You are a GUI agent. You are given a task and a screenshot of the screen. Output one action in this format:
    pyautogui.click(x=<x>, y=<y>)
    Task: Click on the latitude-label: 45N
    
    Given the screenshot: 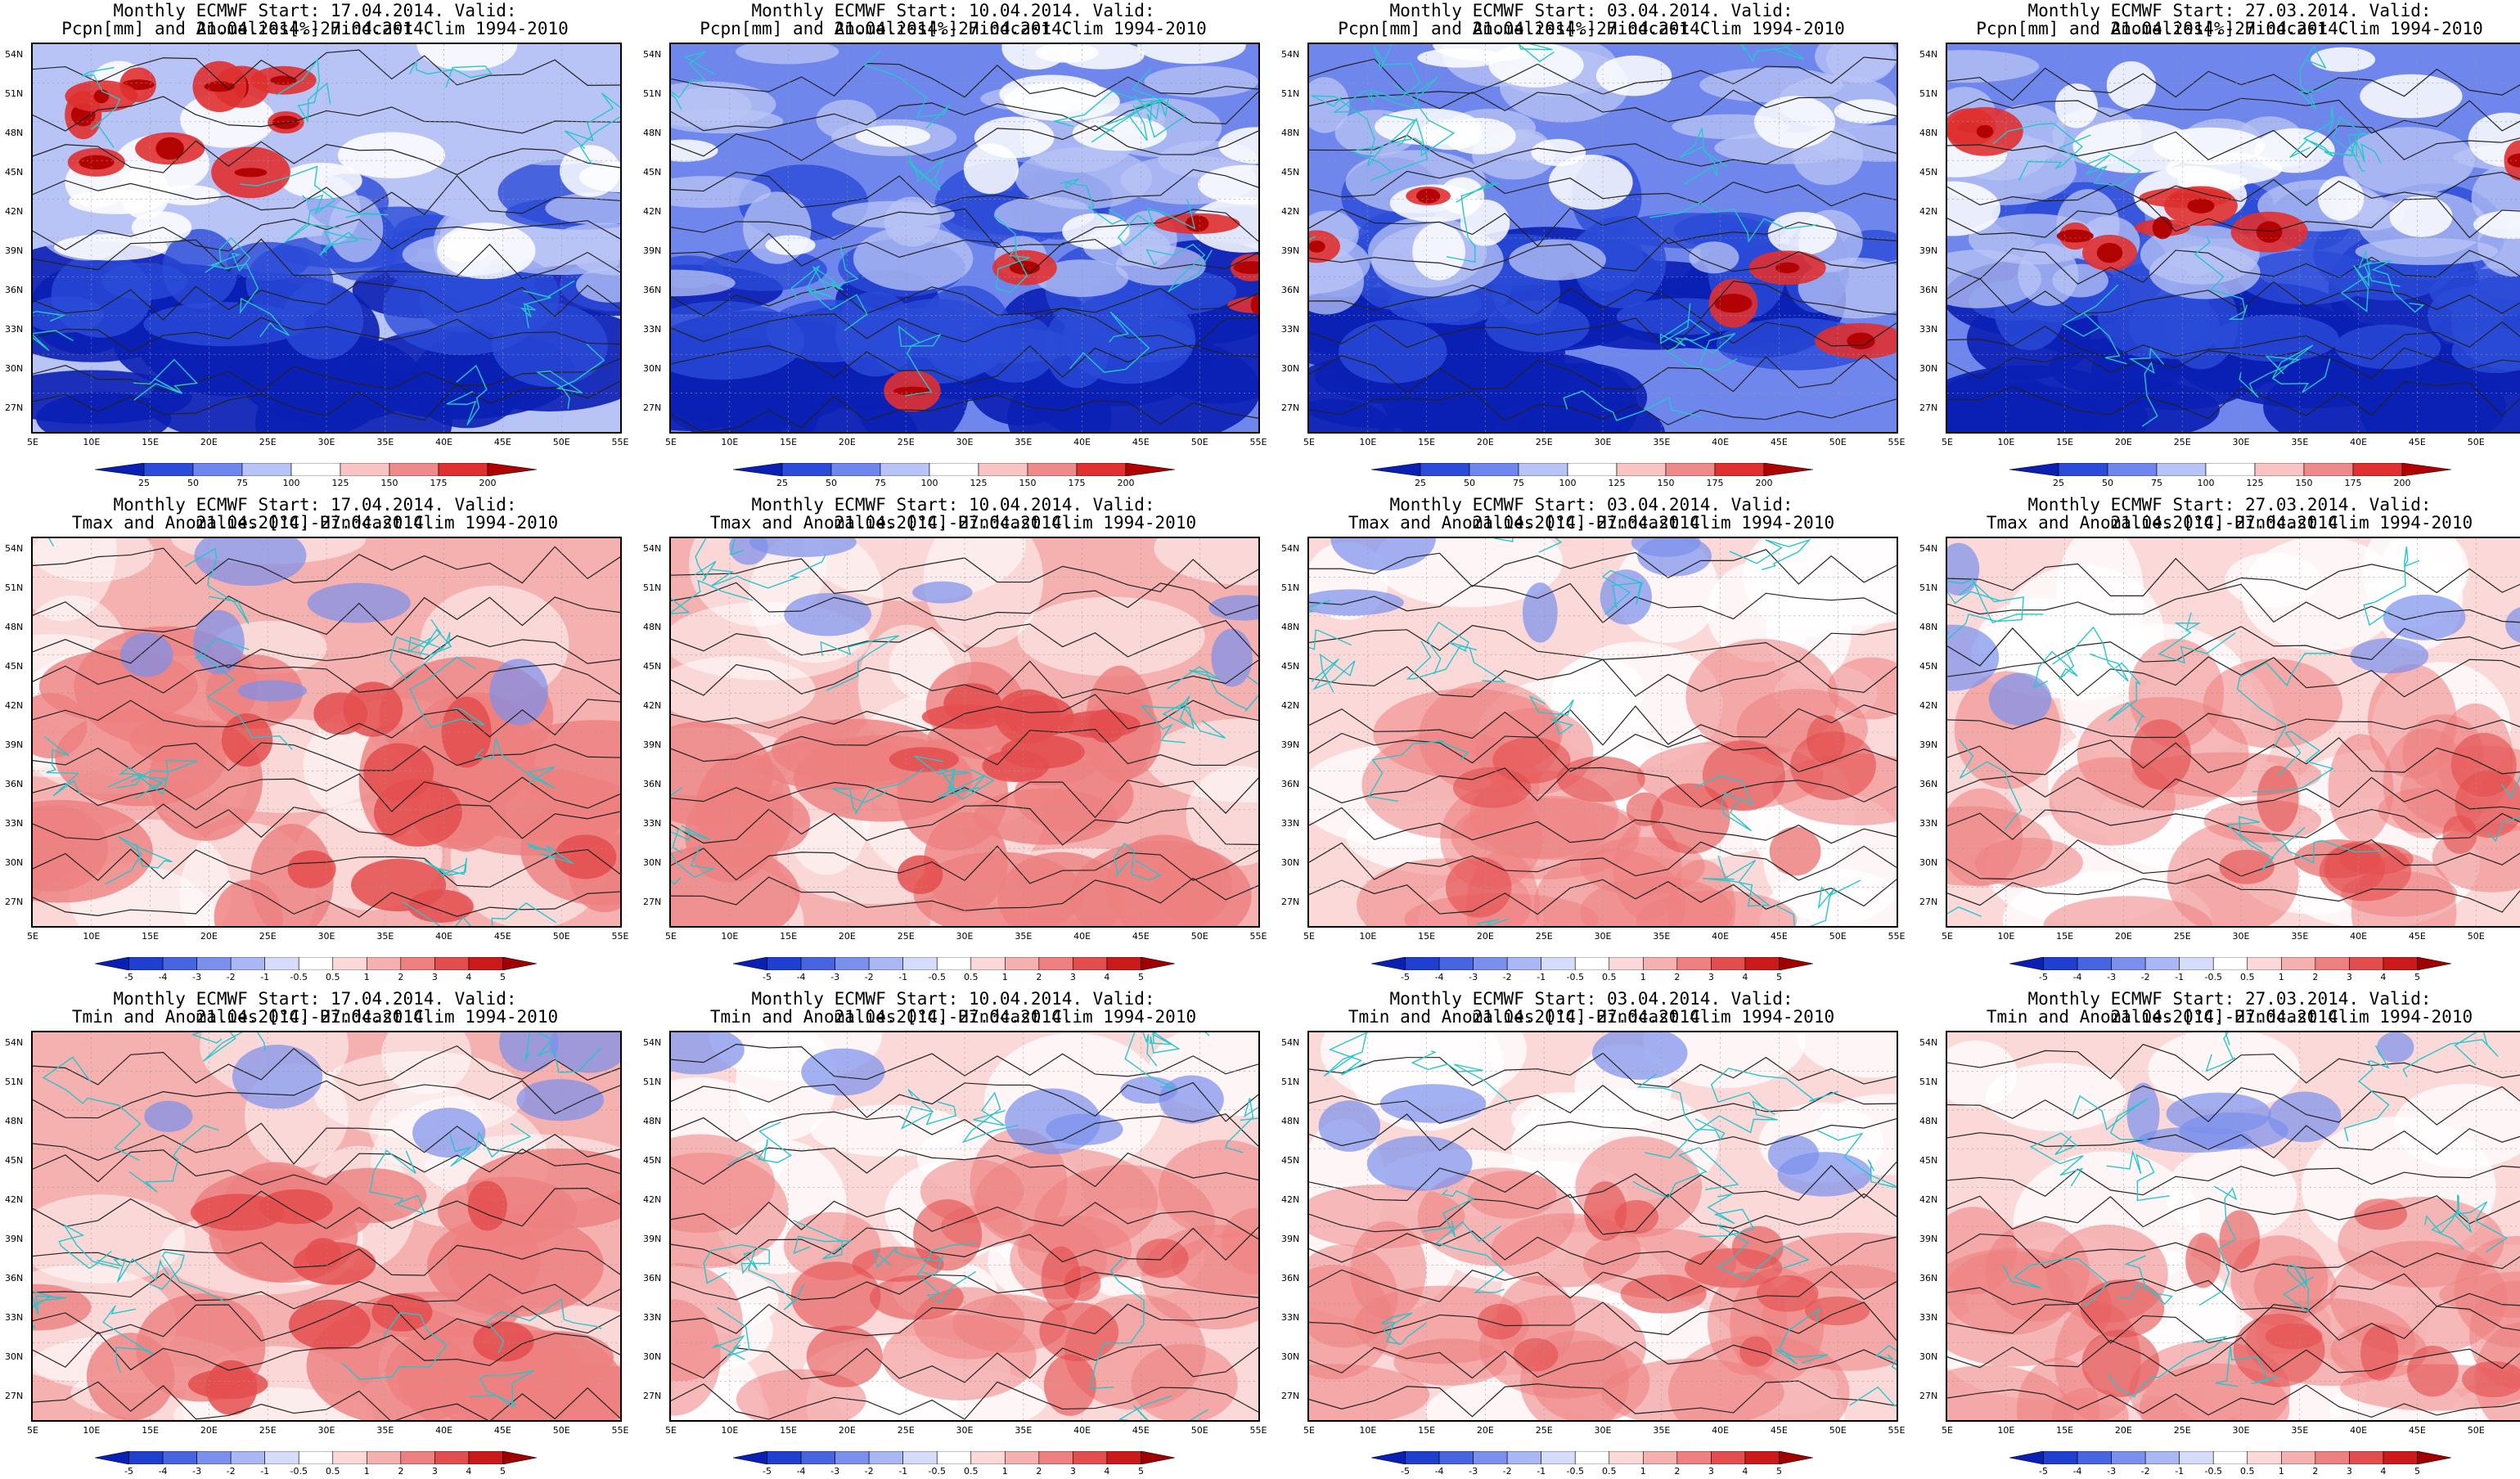 What is the action you would take?
    pyautogui.click(x=15, y=666)
    